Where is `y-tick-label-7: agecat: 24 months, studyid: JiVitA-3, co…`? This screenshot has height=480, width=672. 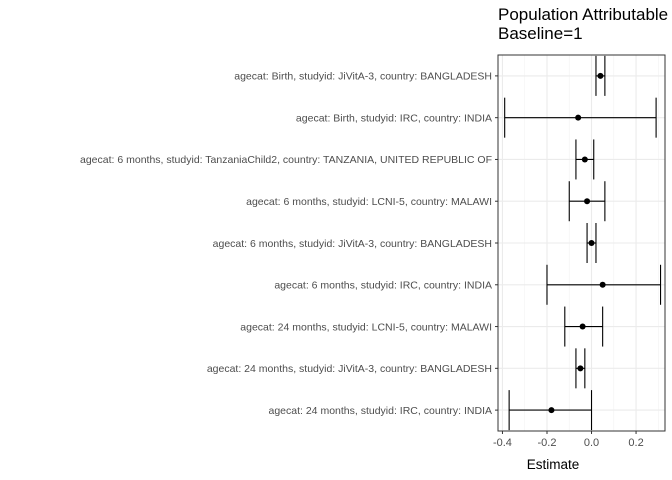
y-tick-label-7: agecat: 24 months, studyid: JiVitA-3, co… is located at coordinates (349, 369).